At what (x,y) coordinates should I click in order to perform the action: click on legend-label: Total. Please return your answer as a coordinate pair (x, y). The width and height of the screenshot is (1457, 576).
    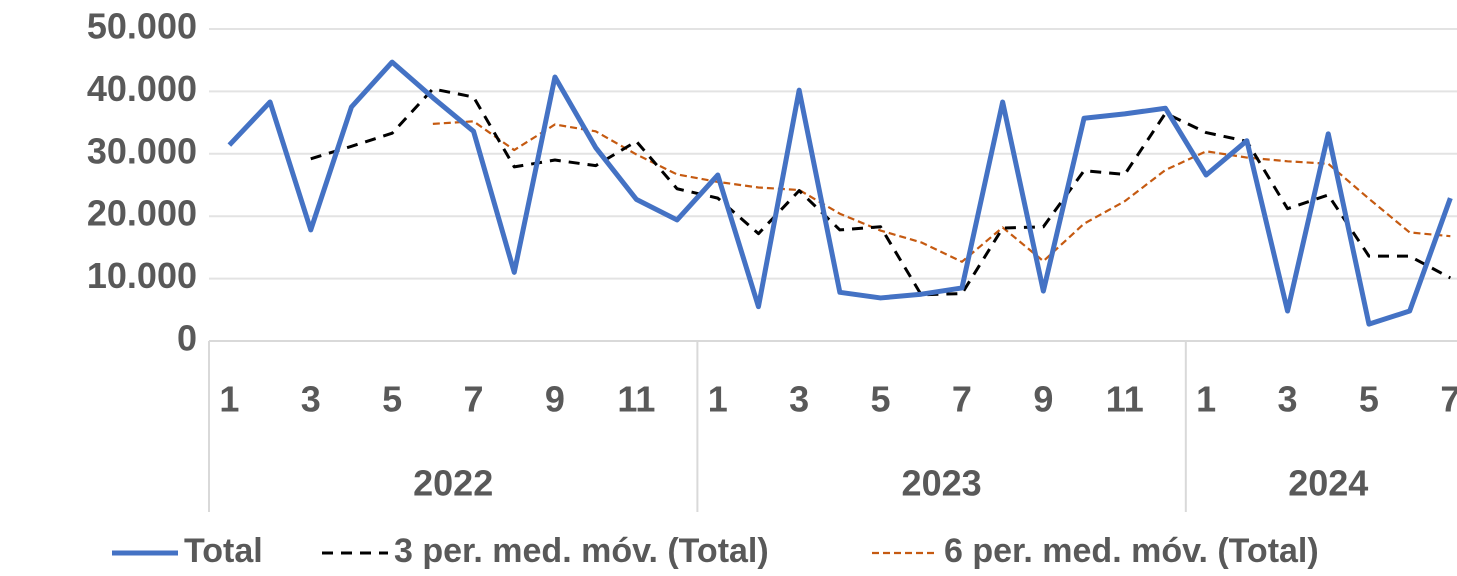
    Looking at the image, I should click on (223, 551).